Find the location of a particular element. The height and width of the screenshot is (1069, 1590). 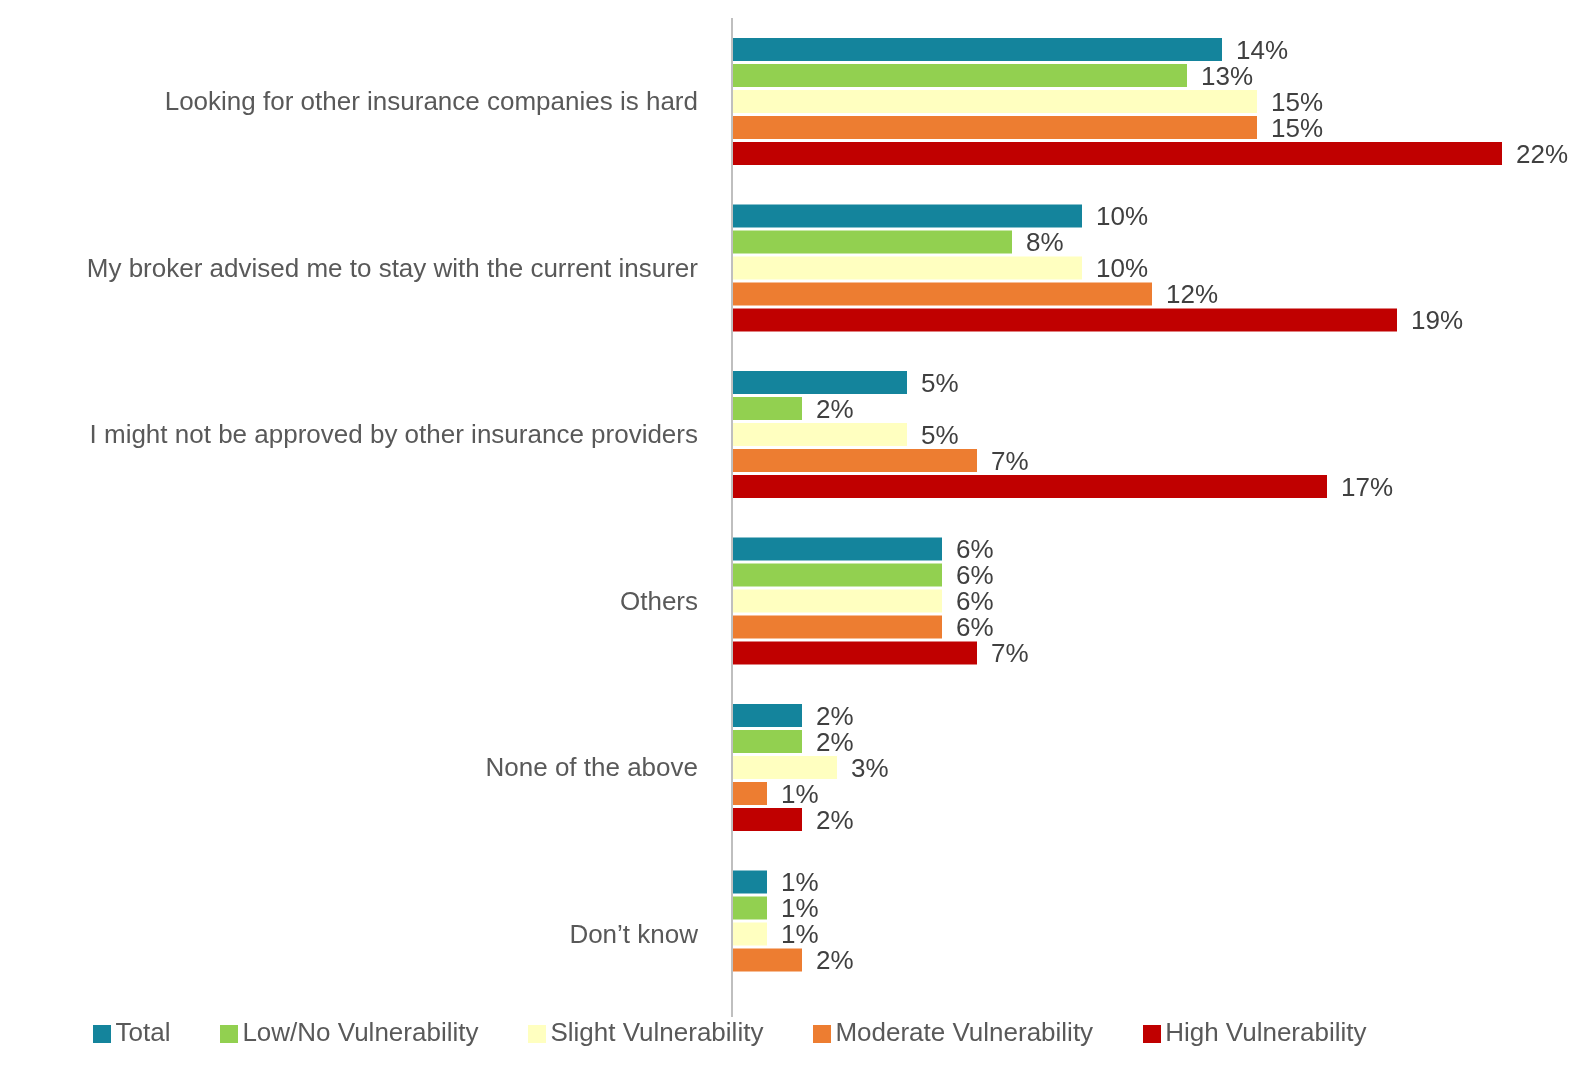

legend-label: High Vulnerability is located at coordinates (1266, 1032).